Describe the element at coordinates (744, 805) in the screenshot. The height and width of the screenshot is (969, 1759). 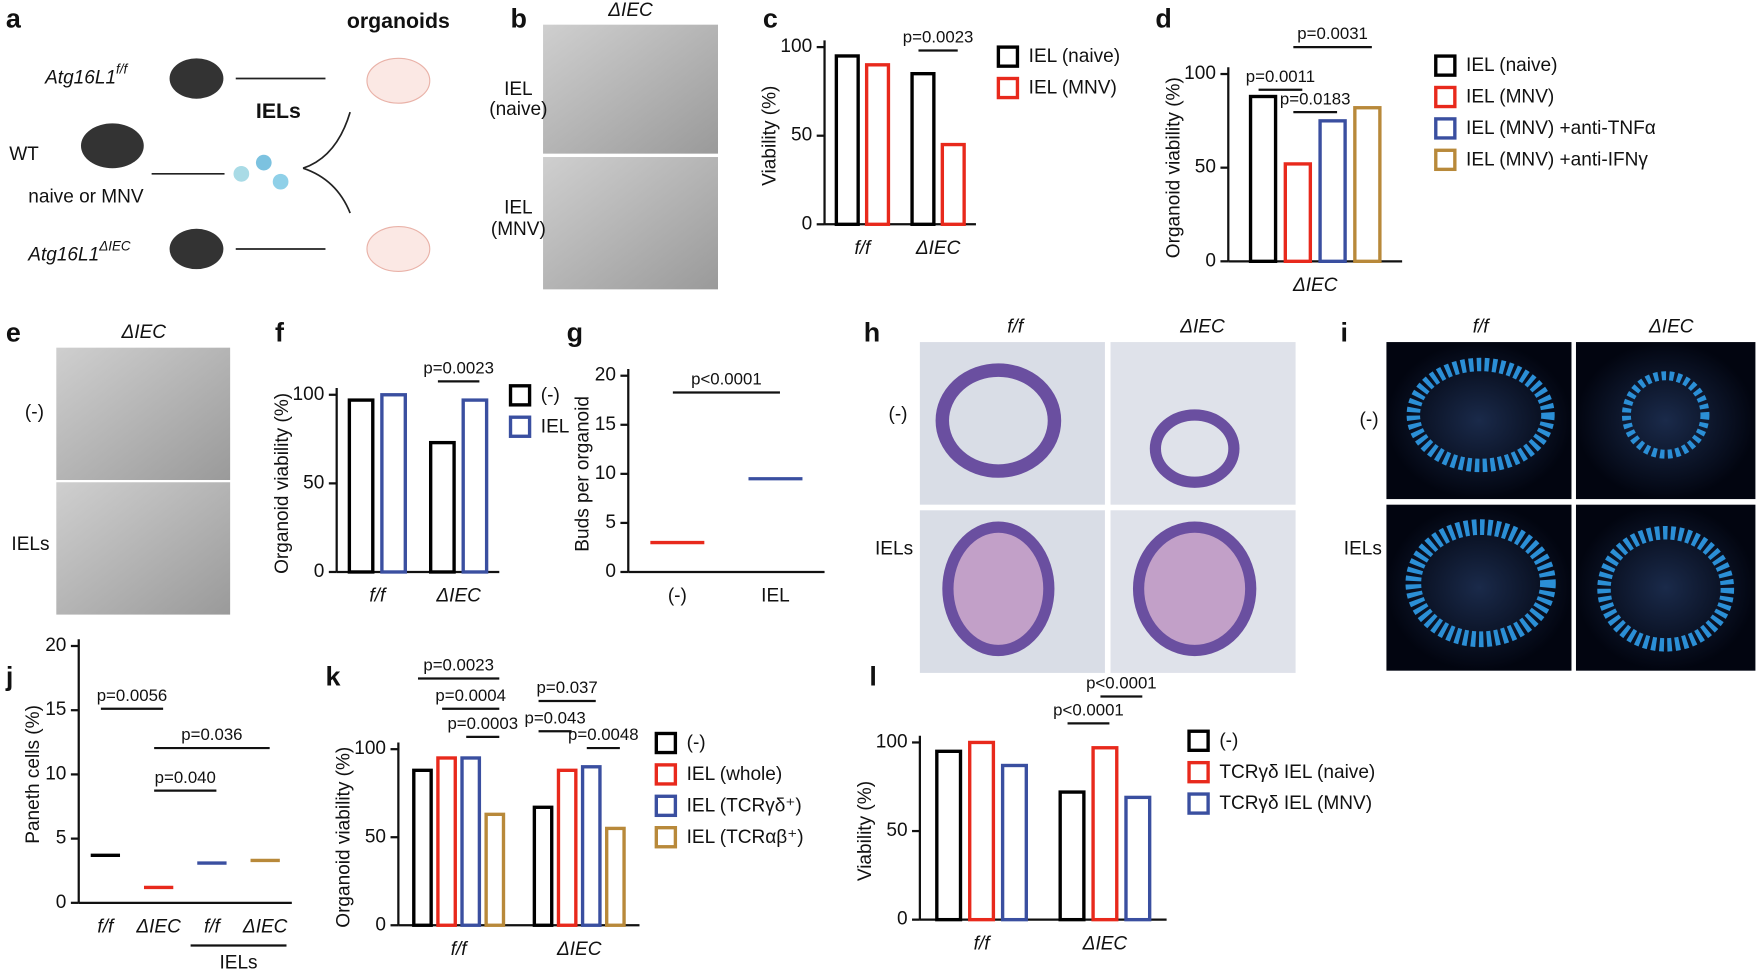
I see `legend-label: IEL (TCRγδ⁺)` at that location.